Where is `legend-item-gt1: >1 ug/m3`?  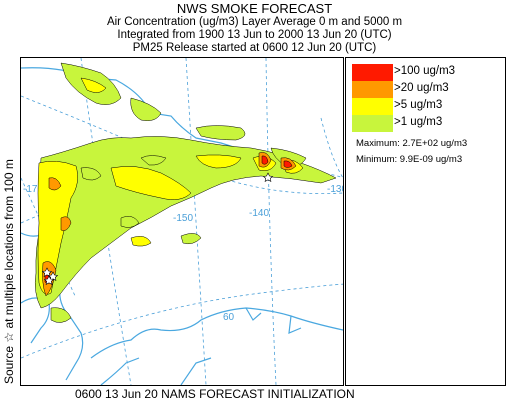
legend-item-gt1: >1 ug/m3 is located at coordinates (427, 123).